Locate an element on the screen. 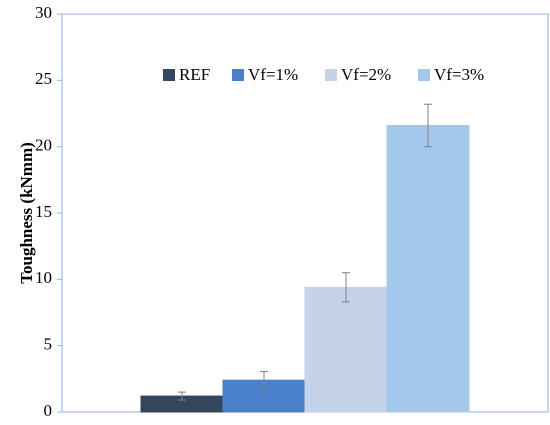 This screenshot has width=550, height=425. legend-label: Vf=1% is located at coordinates (273, 74).